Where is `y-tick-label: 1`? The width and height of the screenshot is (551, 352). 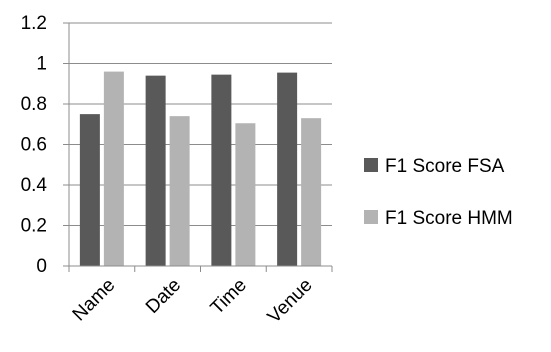
y-tick-label: 1 is located at coordinates (41, 64).